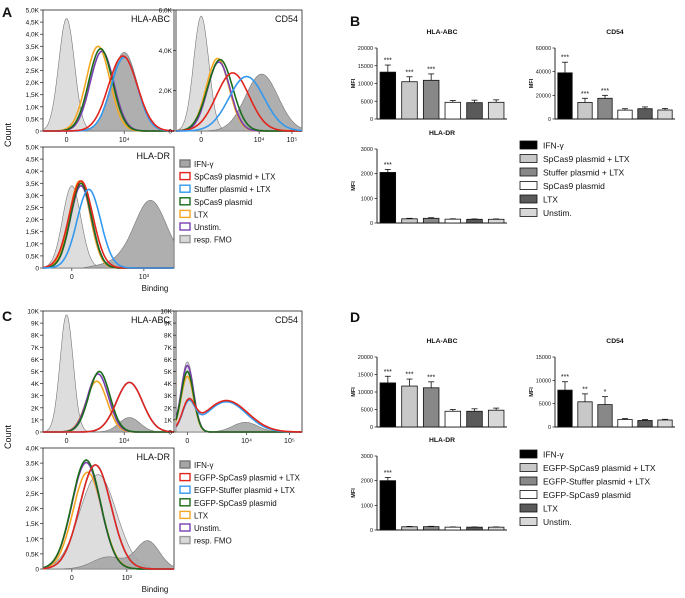  What do you see at coordinates (442, 32) in the screenshot?
I see `bar-chart-title: HLA-ABC` at bounding box center [442, 32].